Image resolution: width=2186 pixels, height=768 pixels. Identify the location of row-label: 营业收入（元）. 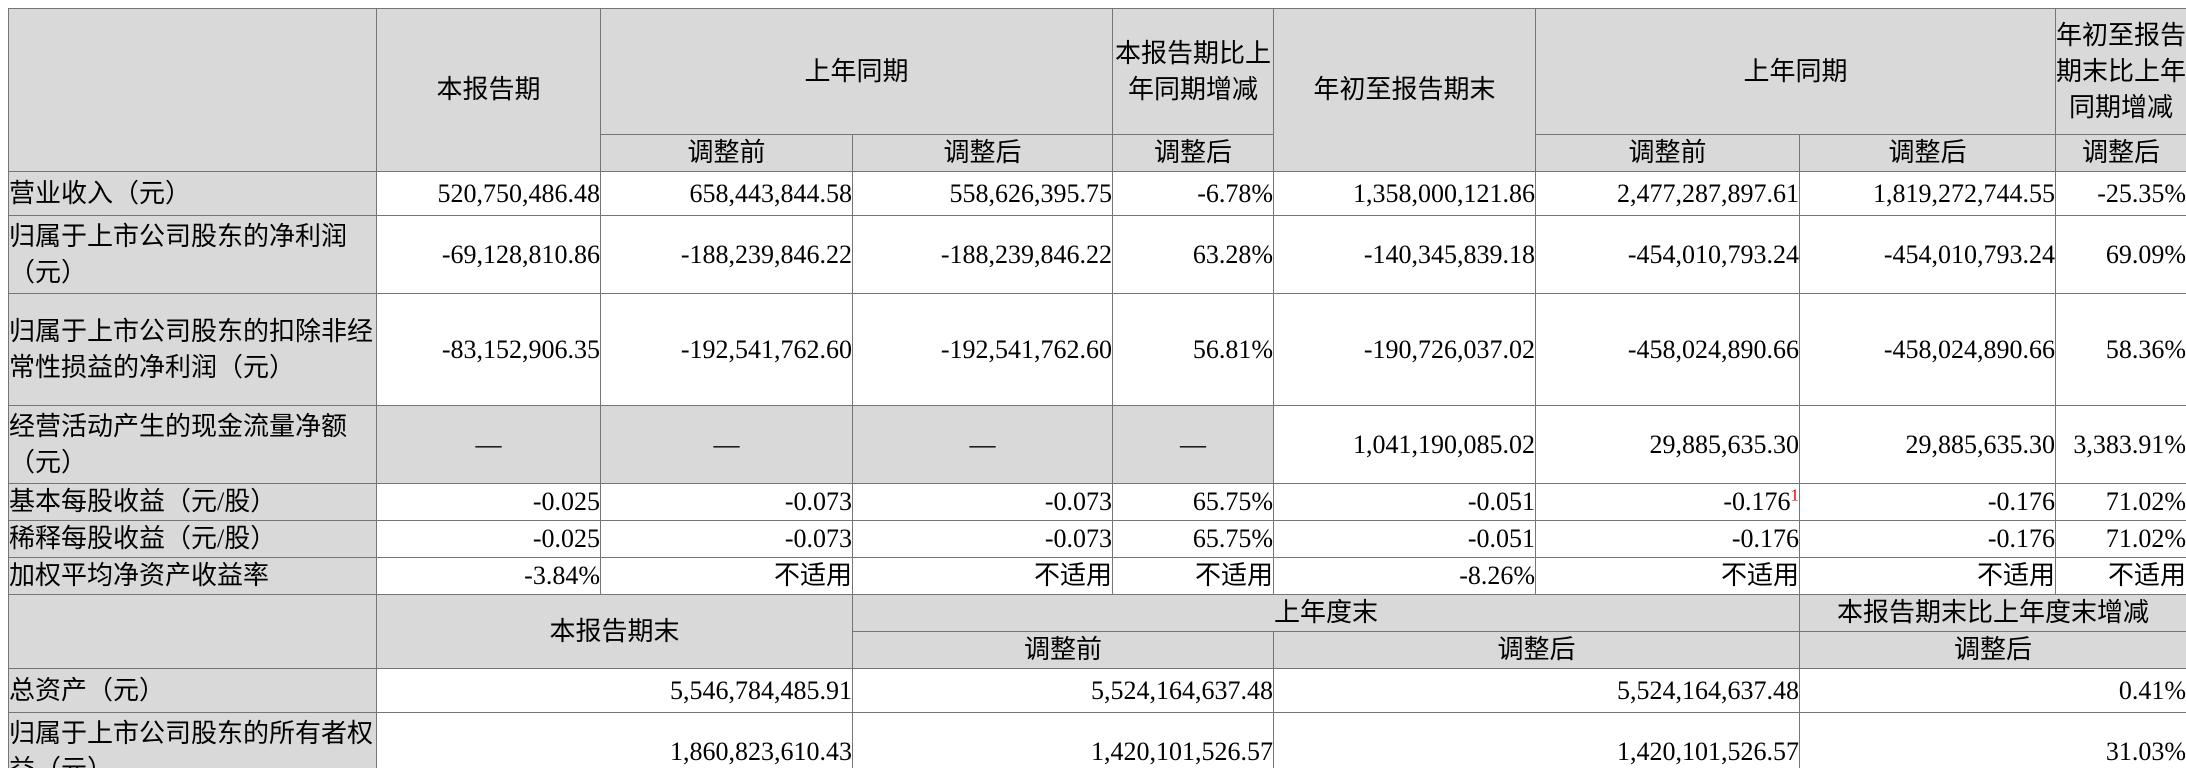
(192, 193).